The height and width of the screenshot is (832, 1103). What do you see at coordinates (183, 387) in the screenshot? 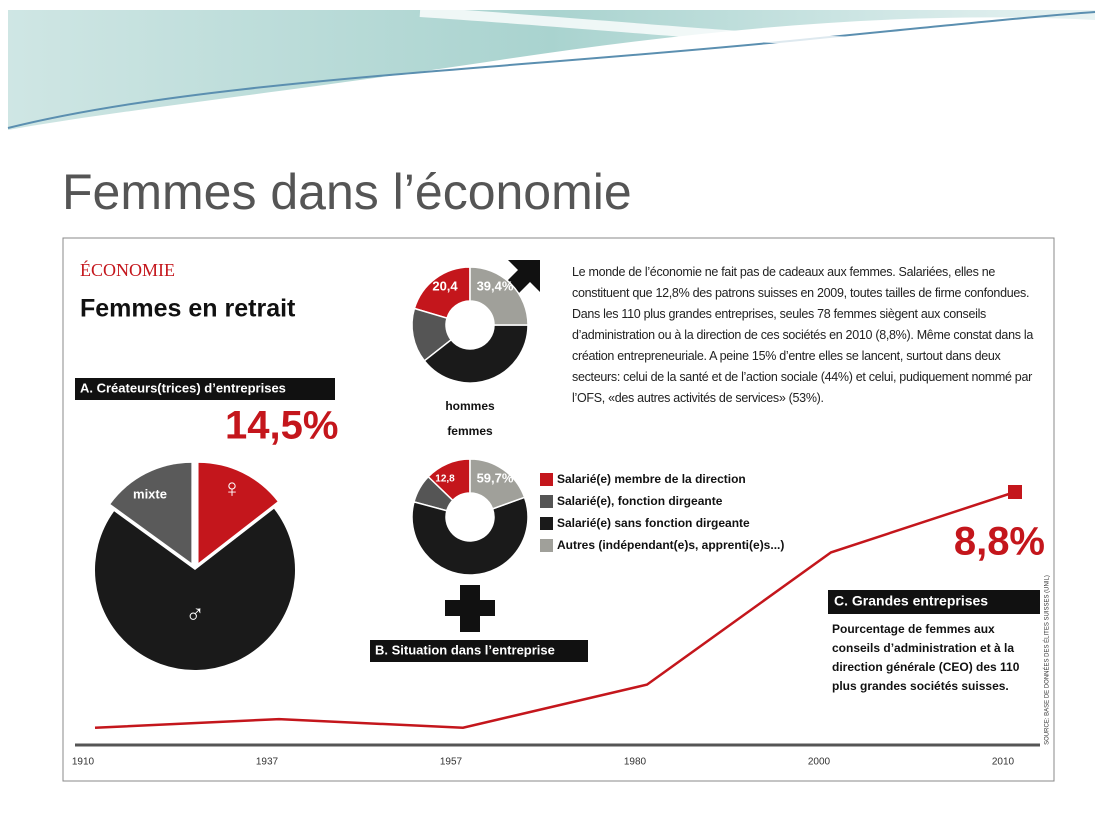
I see `chart-title: A. Créateurs(trices) d’entreprises` at bounding box center [183, 387].